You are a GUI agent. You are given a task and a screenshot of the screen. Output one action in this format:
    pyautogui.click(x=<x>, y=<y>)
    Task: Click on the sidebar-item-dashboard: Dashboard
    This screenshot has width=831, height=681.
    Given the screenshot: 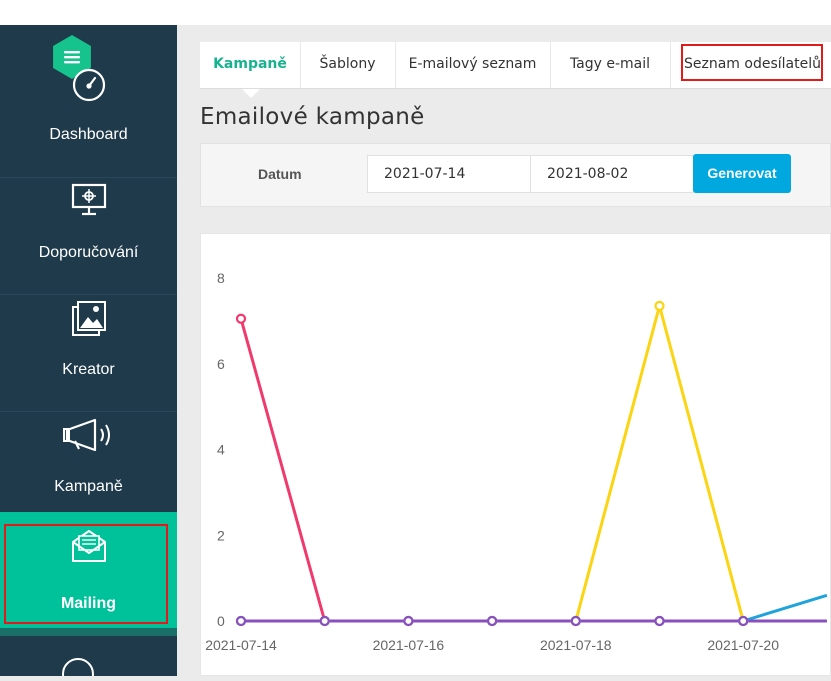 What is the action you would take?
    pyautogui.click(x=88, y=117)
    